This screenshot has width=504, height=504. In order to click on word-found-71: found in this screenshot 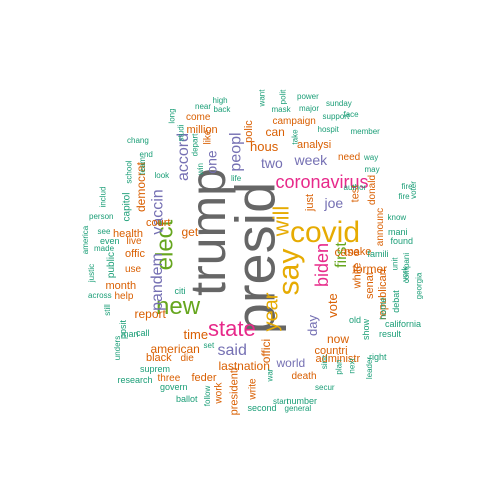, I will do `click(402, 240)`.